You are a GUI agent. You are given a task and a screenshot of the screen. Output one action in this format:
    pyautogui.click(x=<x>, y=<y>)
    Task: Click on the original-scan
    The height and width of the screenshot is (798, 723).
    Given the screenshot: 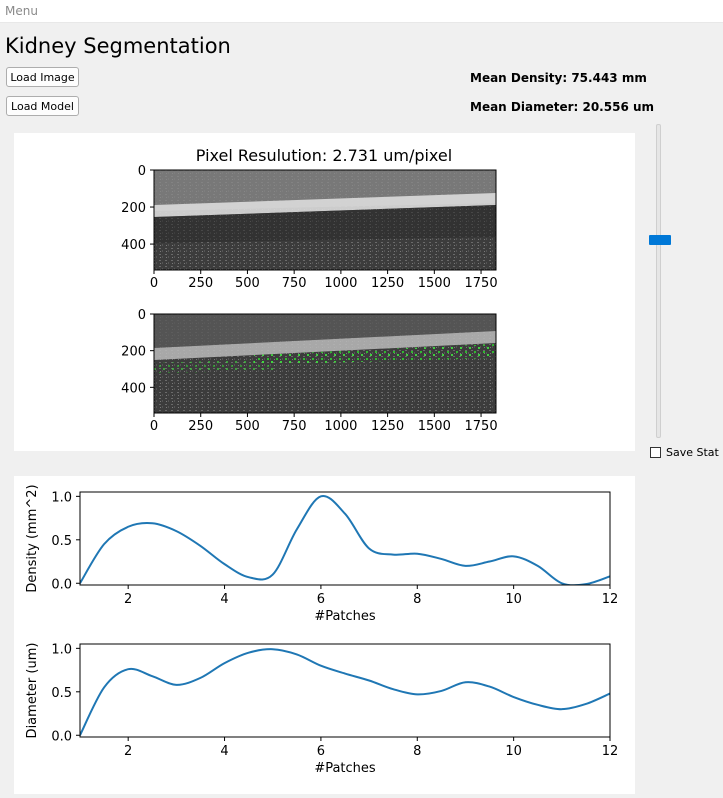 What is the action you would take?
    pyautogui.click(x=325, y=220)
    